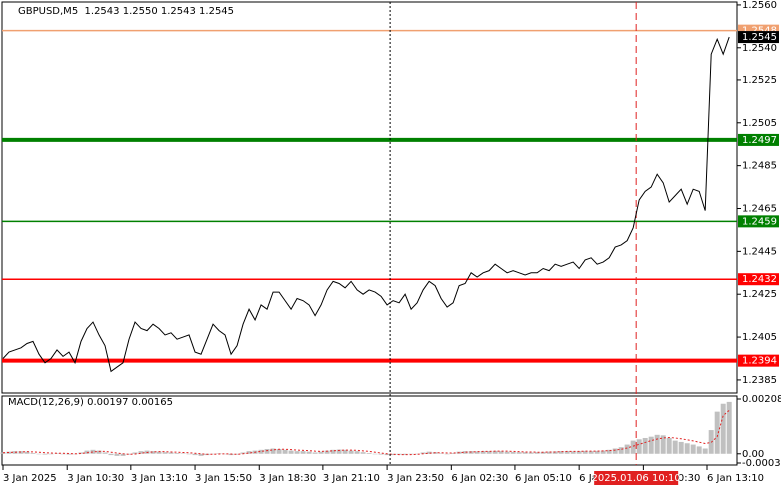 Image resolution: width=781 pixels, height=489 pixels. What do you see at coordinates (369, 430) in the screenshot?
I see `macd-panel-frame` at bounding box center [369, 430].